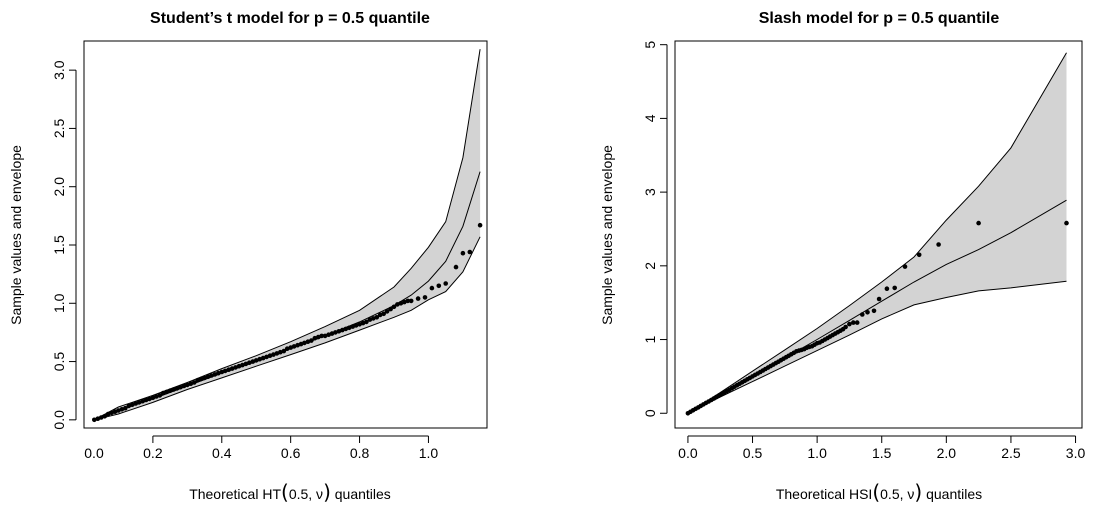 This screenshot has width=1093, height=509. Describe the element at coordinates (153, 453) in the screenshot. I see `x-tick-label: 0.2` at that location.